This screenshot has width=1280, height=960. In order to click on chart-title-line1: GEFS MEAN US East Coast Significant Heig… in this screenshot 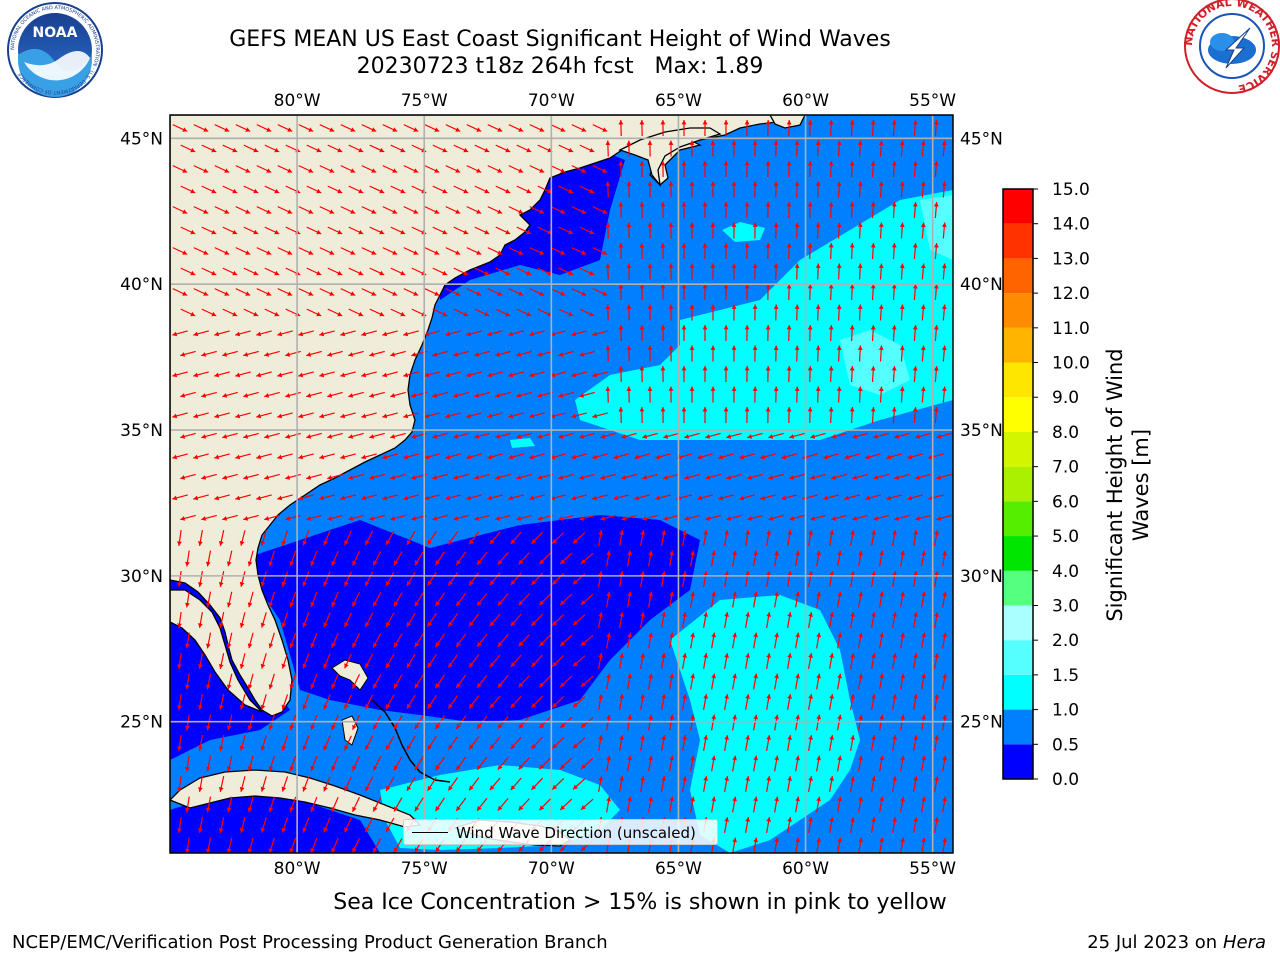, I will do `click(560, 39)`.